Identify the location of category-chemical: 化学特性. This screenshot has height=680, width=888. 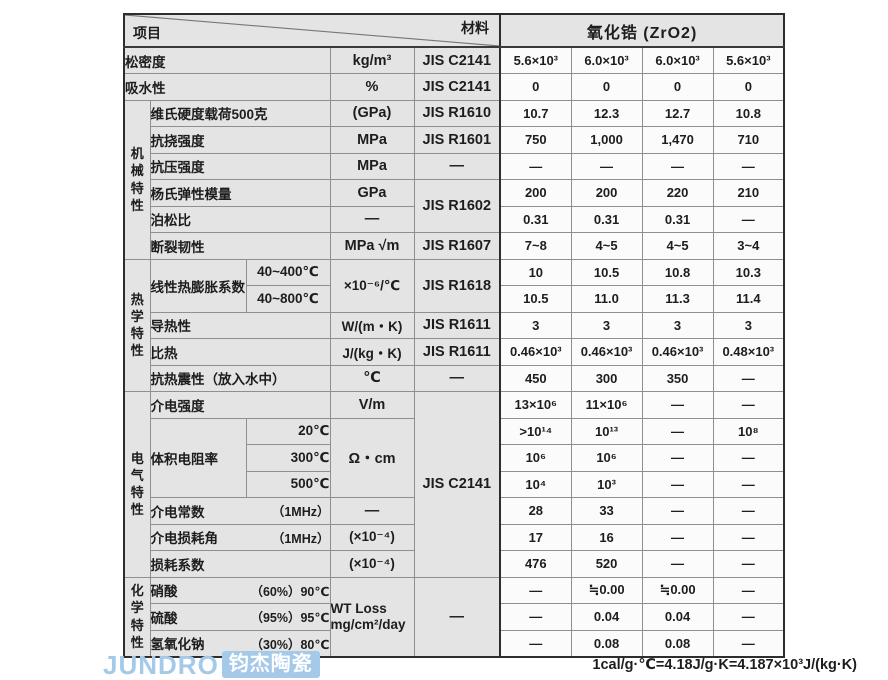
(137, 616).